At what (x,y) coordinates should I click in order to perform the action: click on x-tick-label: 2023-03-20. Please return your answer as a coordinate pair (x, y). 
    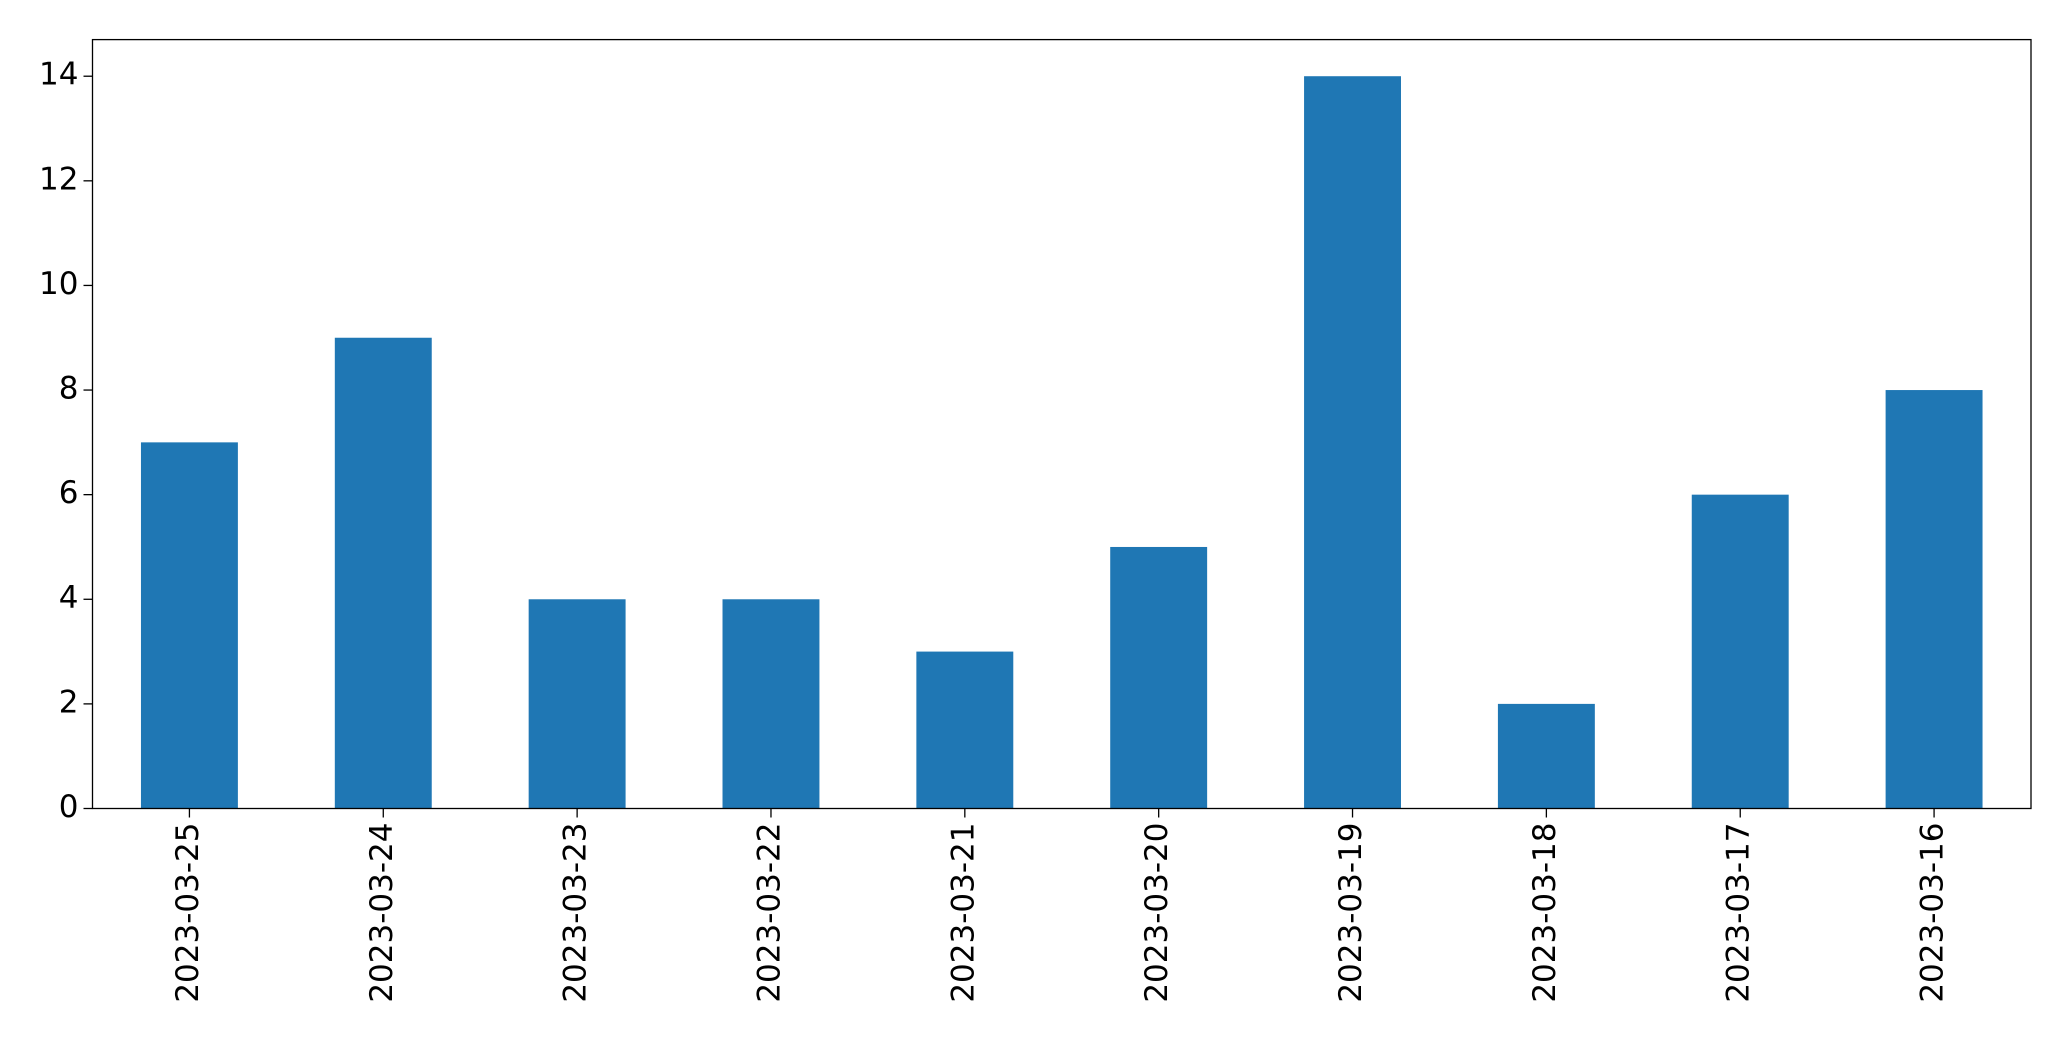
    Looking at the image, I should click on (1157, 913).